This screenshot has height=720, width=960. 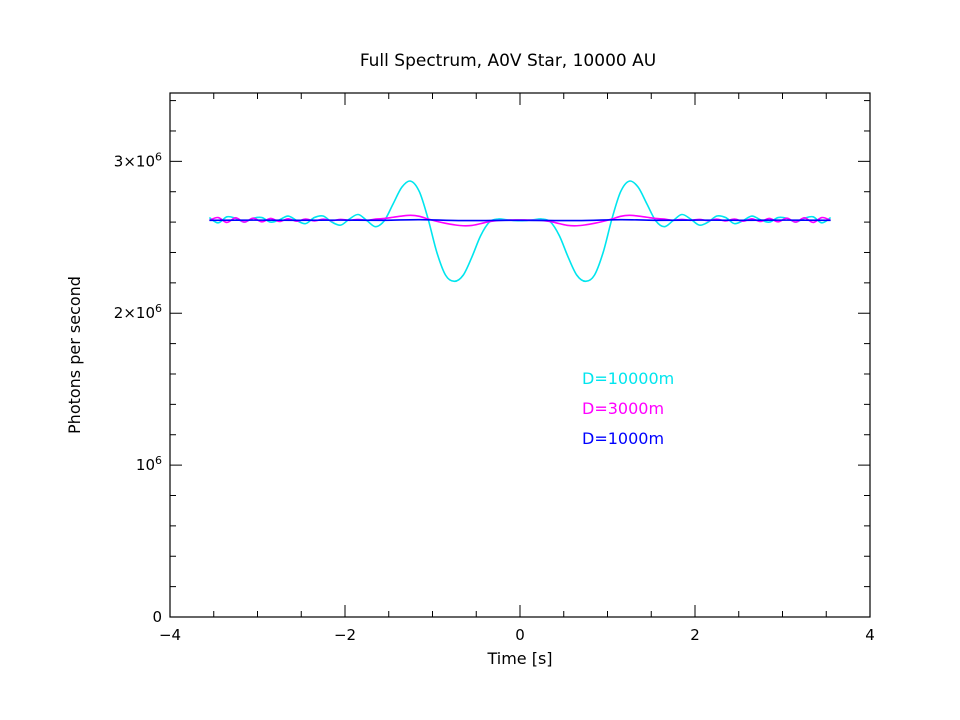 What do you see at coordinates (623, 408) in the screenshot?
I see `legend-item-2: D=3000m` at bounding box center [623, 408].